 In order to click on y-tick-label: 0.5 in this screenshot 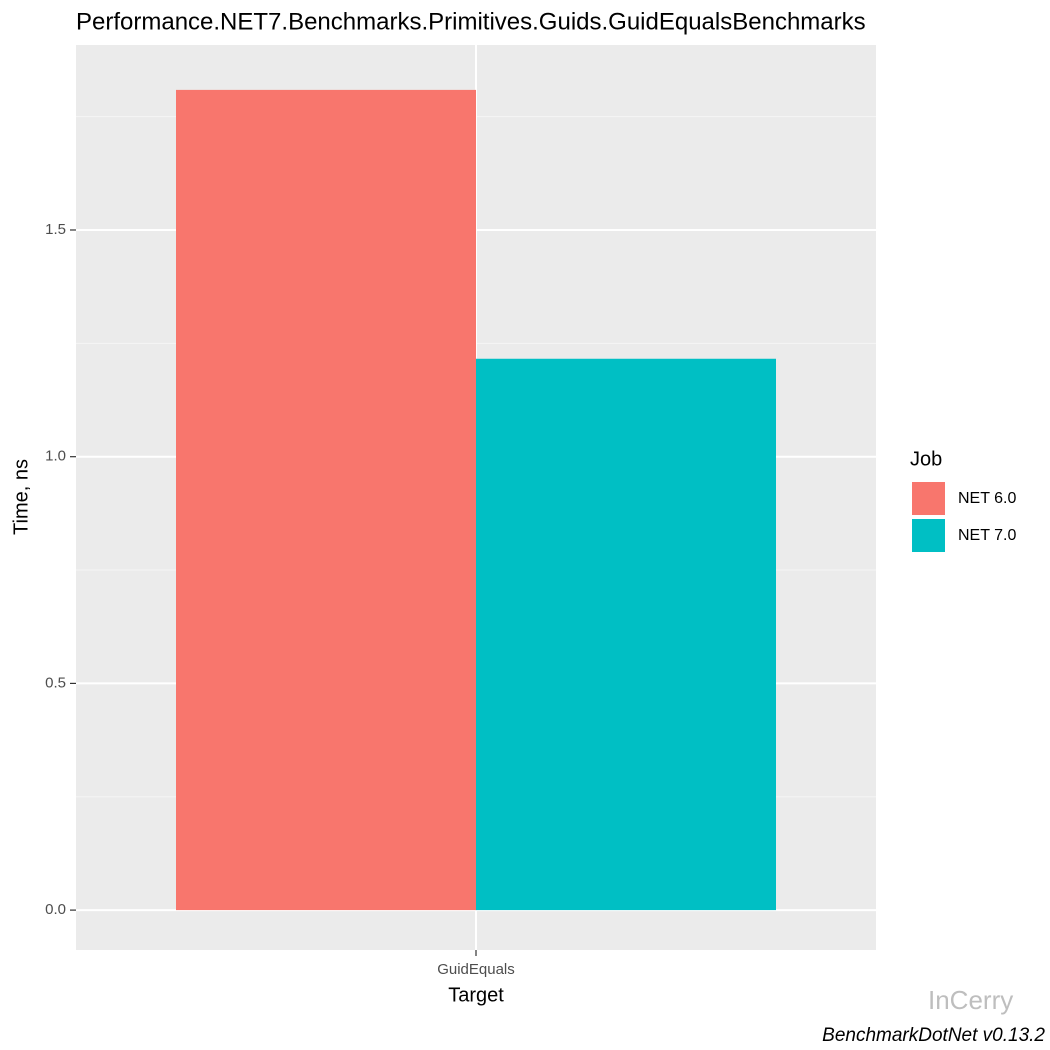, I will do `click(55, 682)`.